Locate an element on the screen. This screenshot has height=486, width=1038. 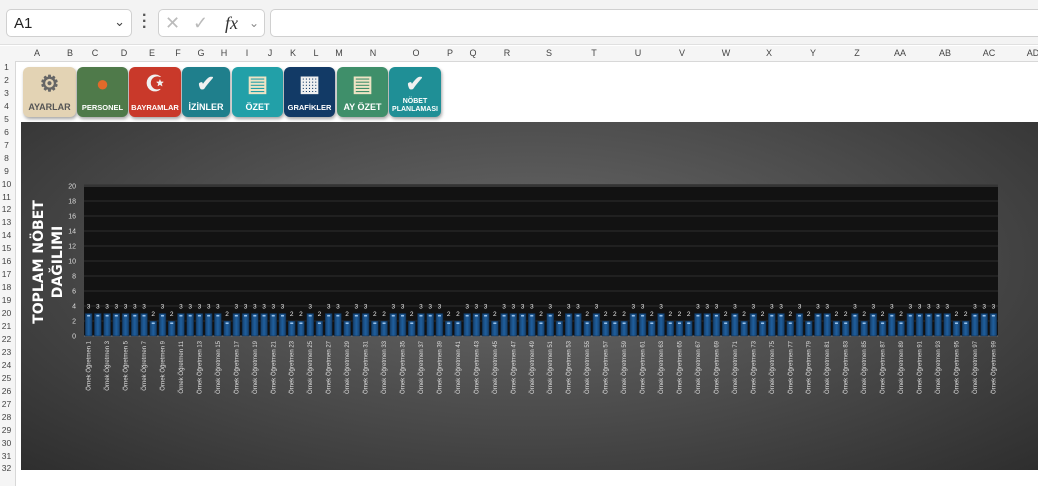
column-header: A is located at coordinates (37, 53).